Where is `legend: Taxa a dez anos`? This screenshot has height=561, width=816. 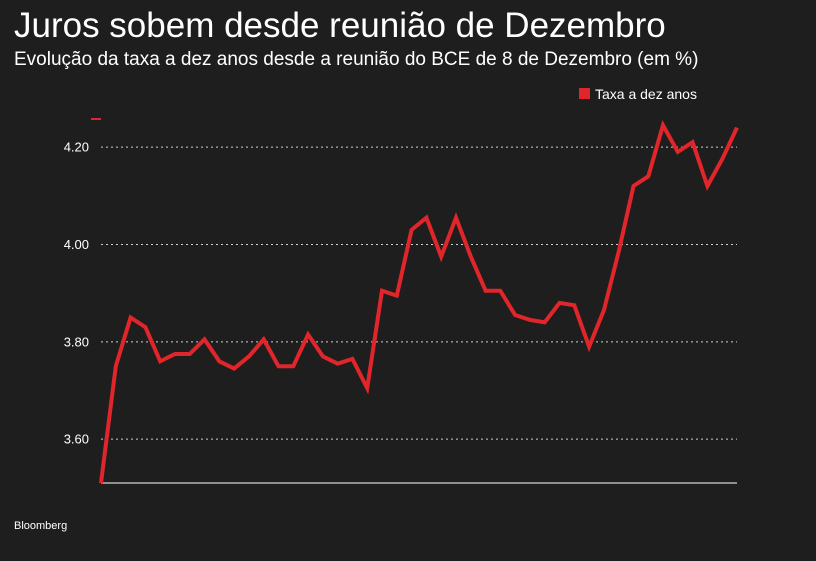
legend: Taxa a dez anos is located at coordinates (638, 94).